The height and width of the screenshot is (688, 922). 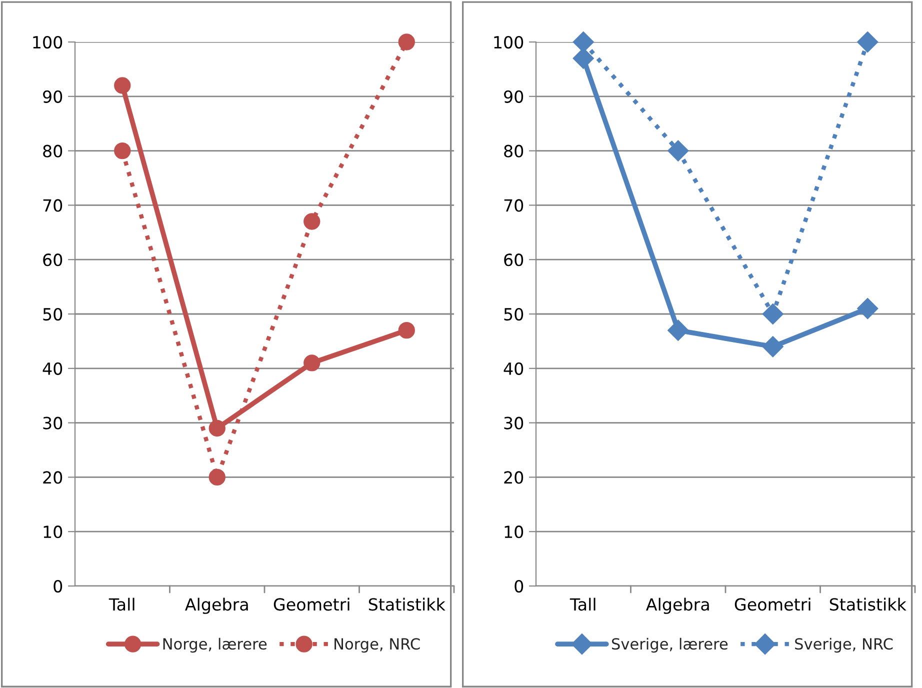 I want to click on legend-label: Norge, lærere, so click(x=215, y=645).